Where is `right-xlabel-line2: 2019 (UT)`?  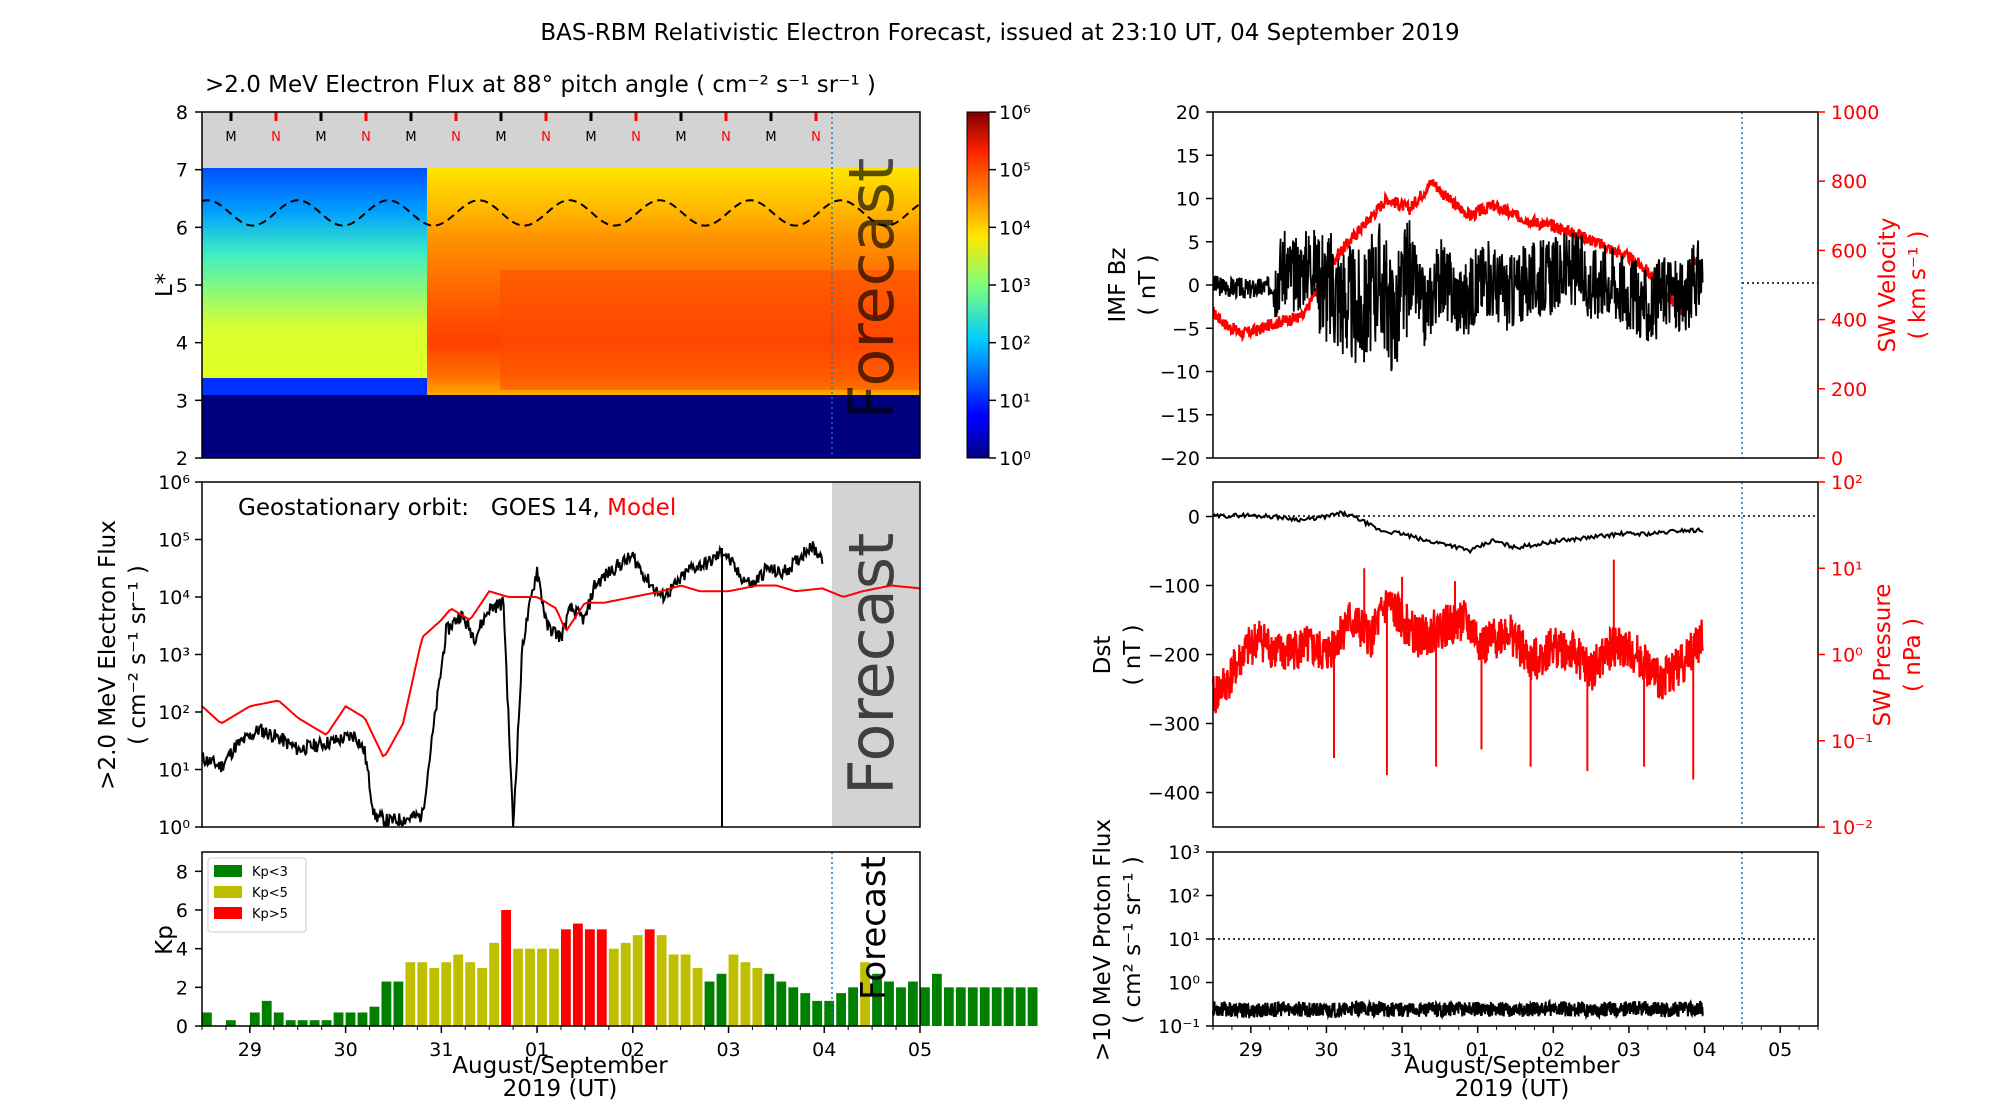 right-xlabel-line2: 2019 (UT) is located at coordinates (1512, 1088).